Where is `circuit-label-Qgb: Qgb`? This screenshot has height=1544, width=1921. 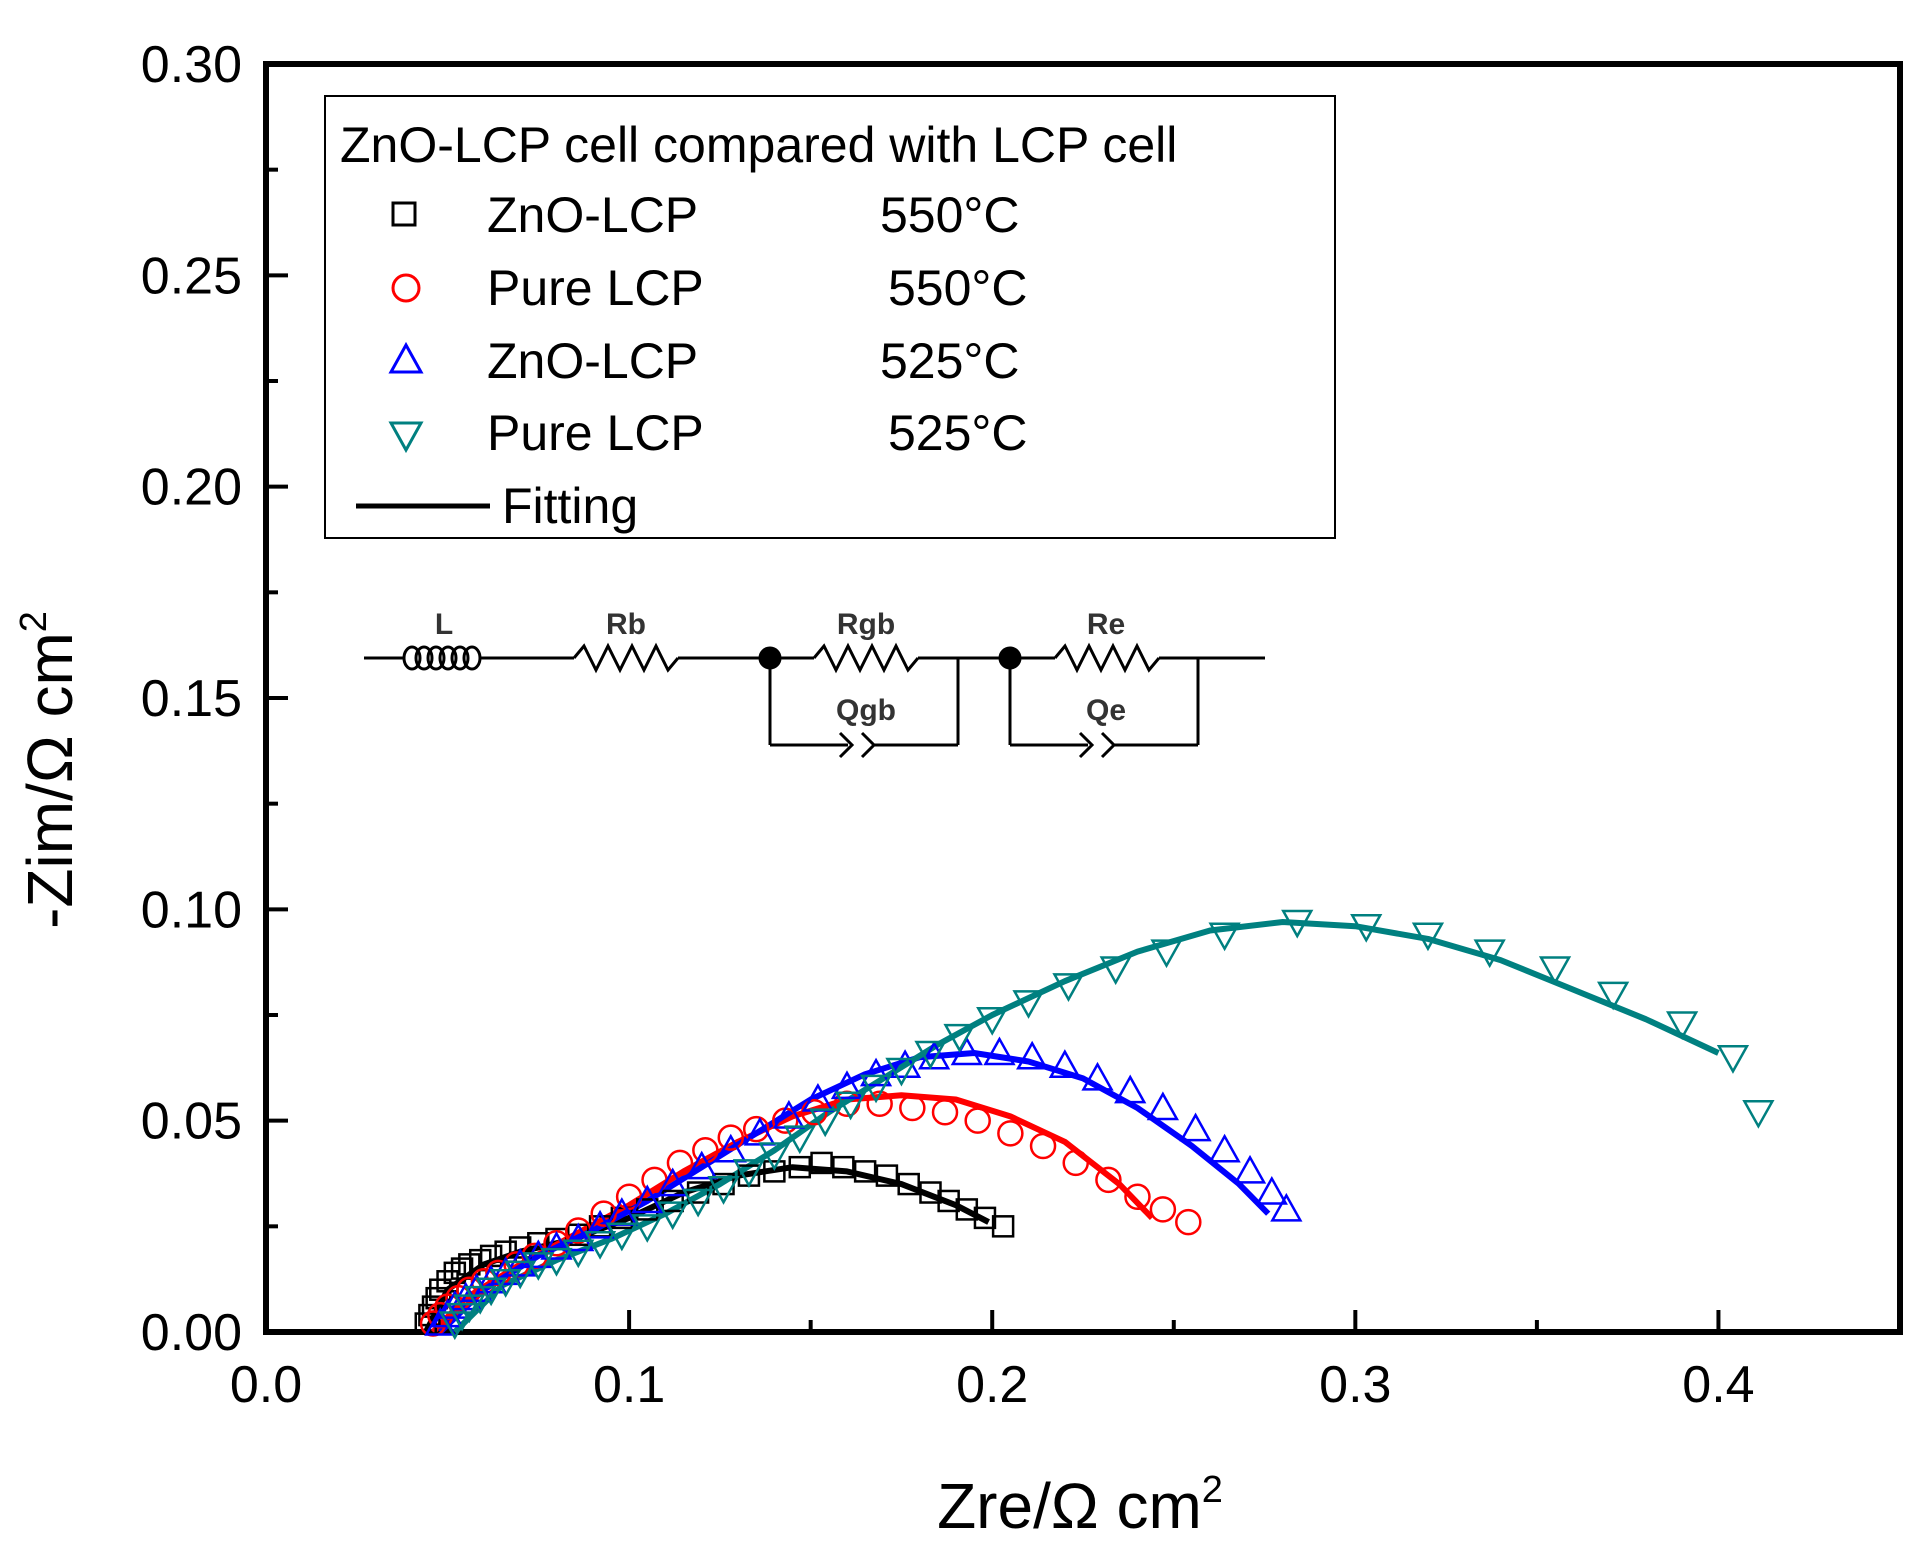 circuit-label-Qgb: Qgb is located at coordinates (866, 710).